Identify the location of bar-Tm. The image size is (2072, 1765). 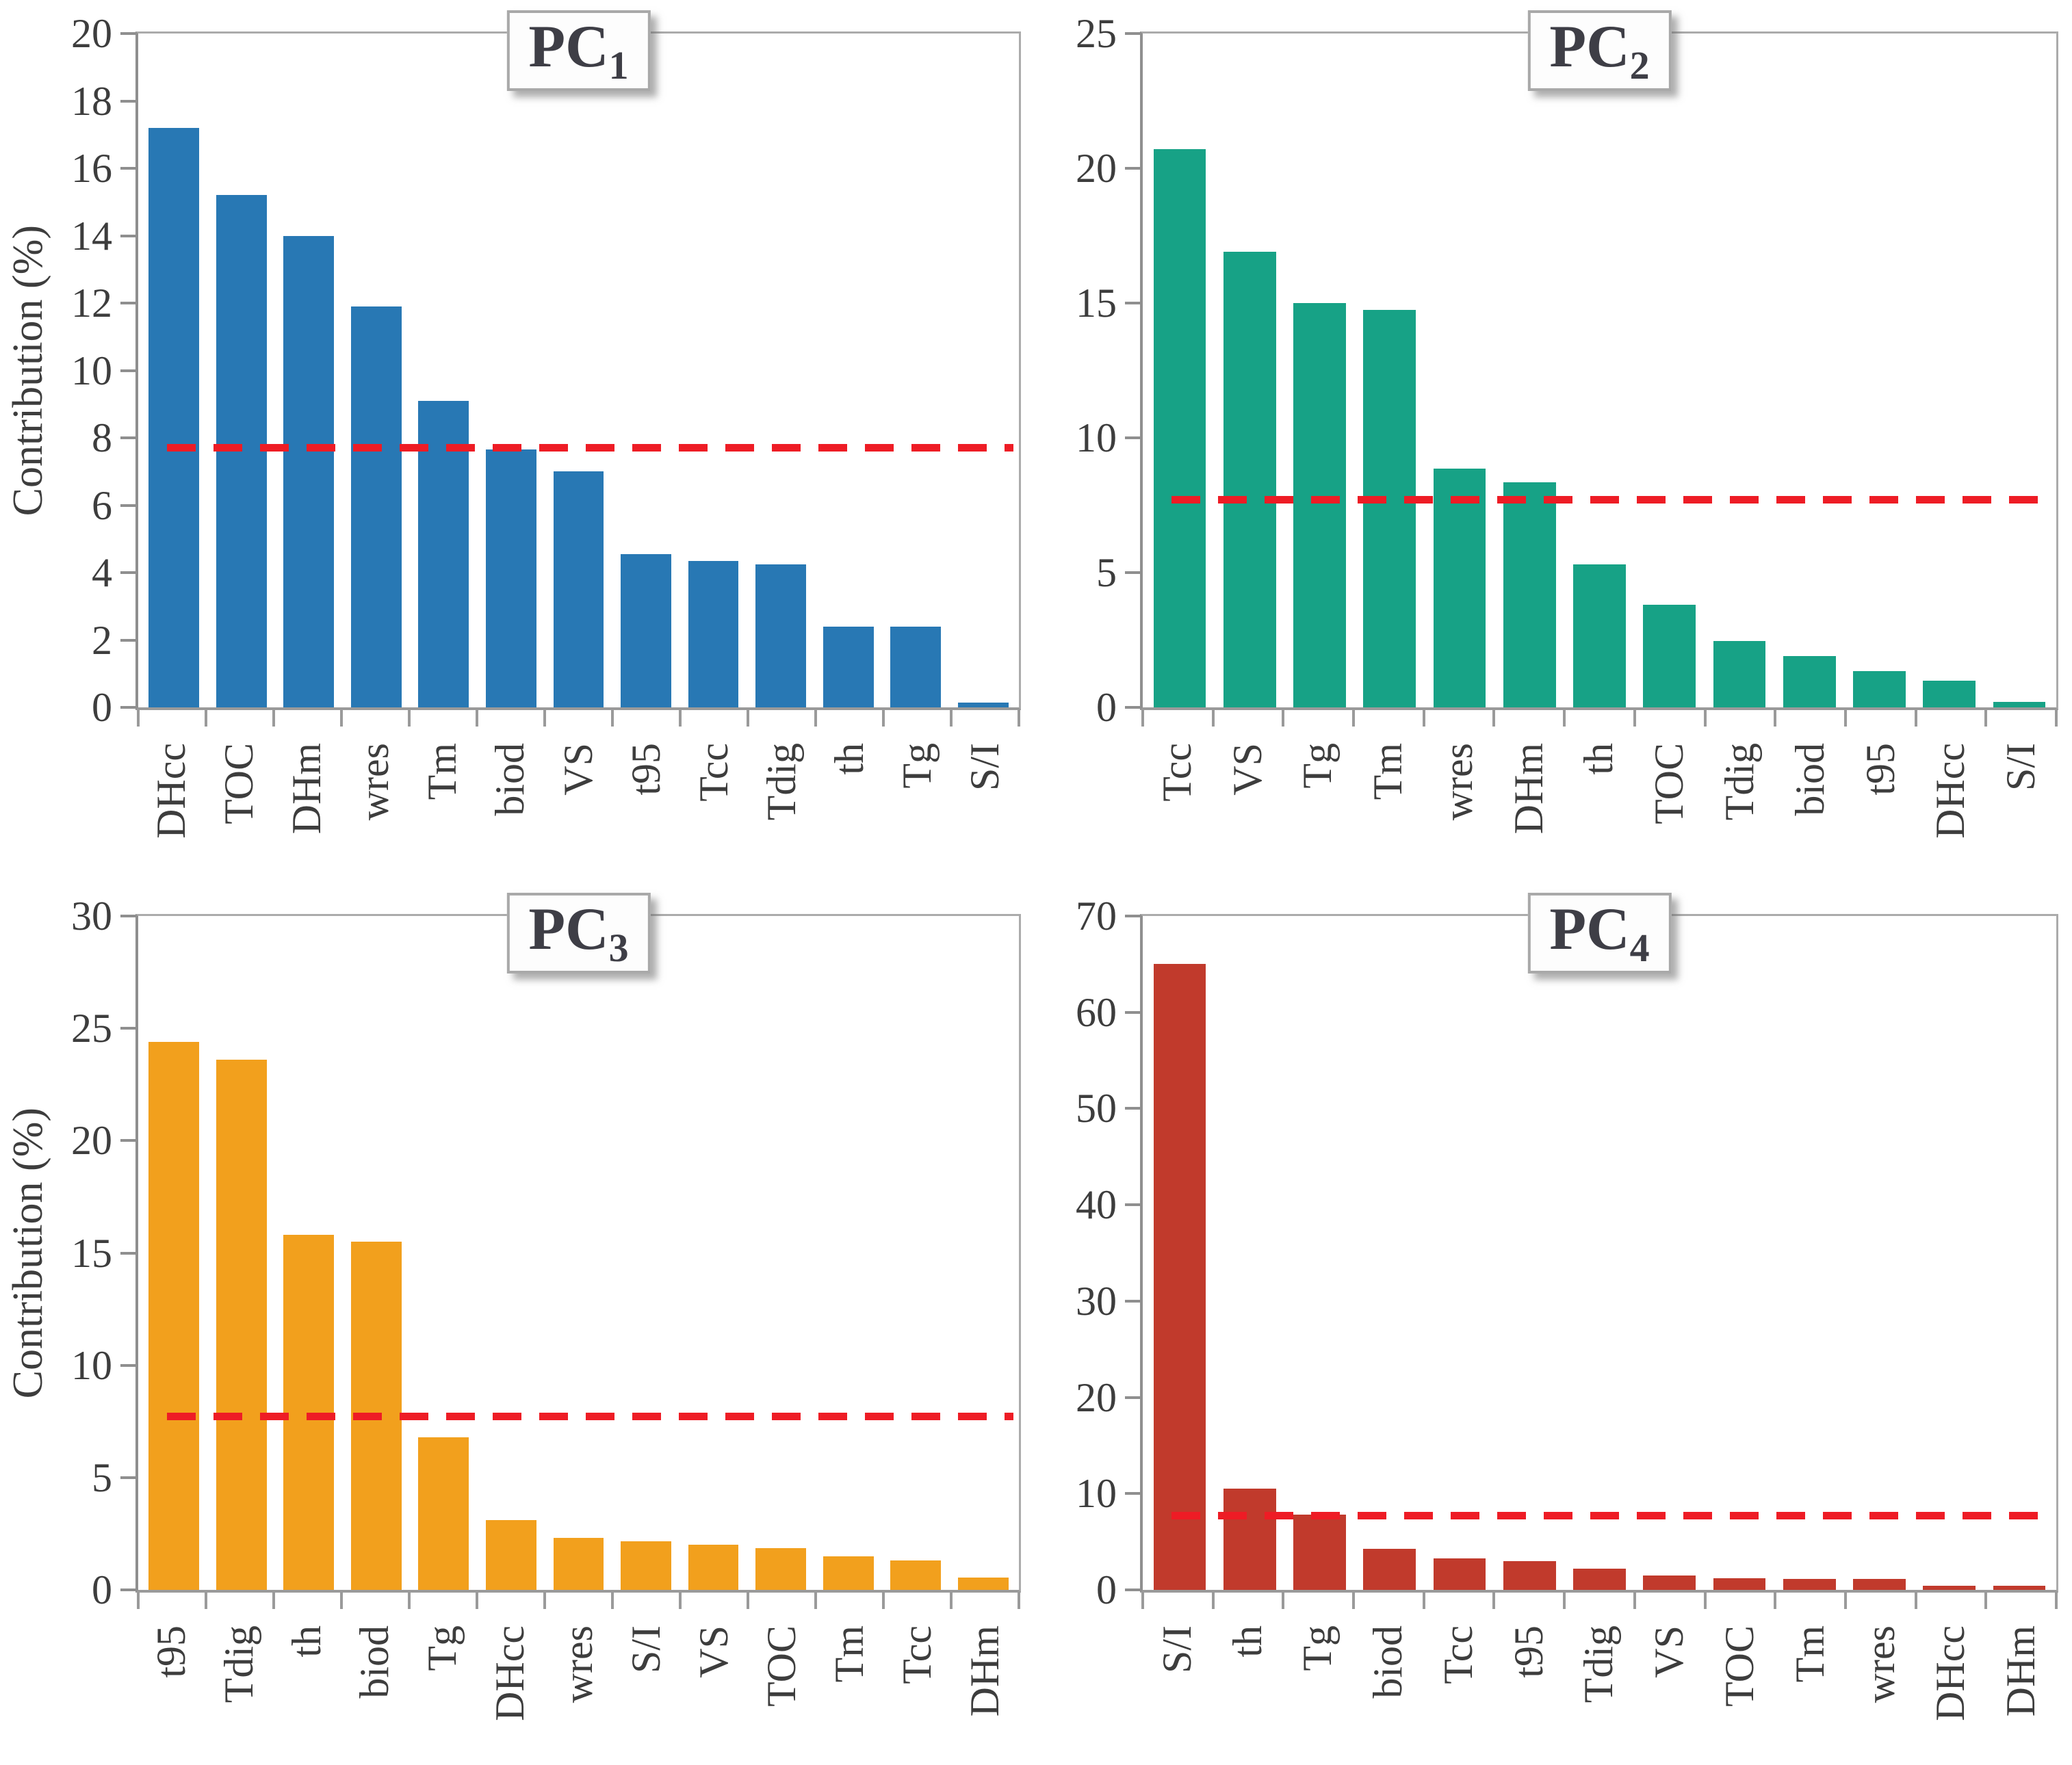
(1809, 1584).